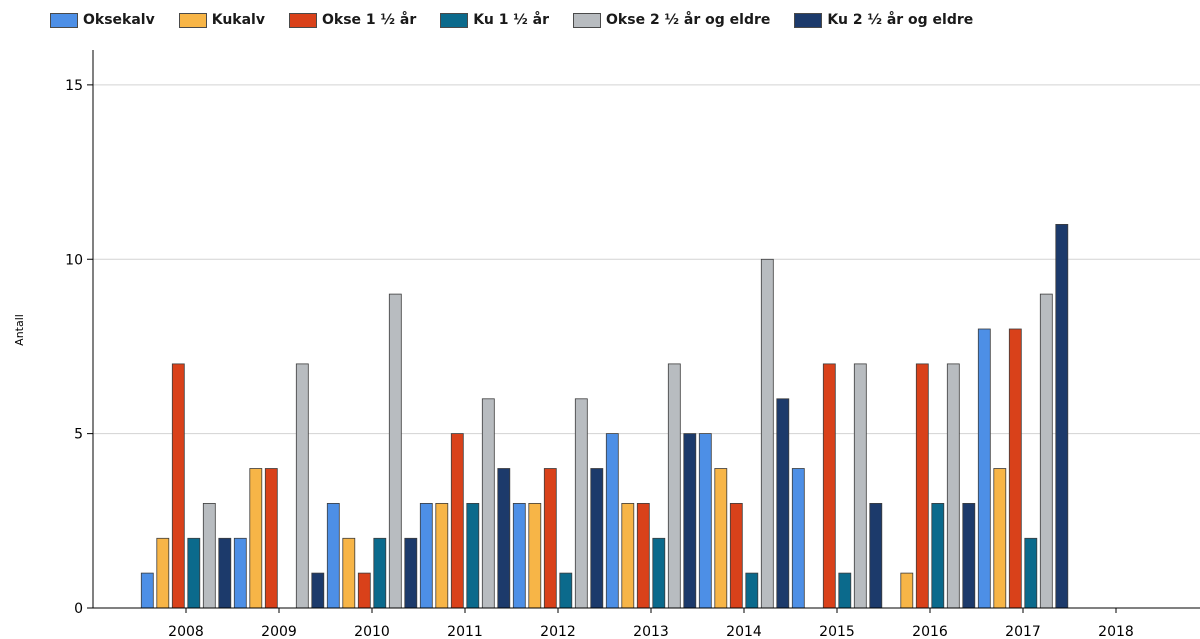 This screenshot has height=639, width=1200. I want to click on legend-item: Kukalv, so click(221, 20).